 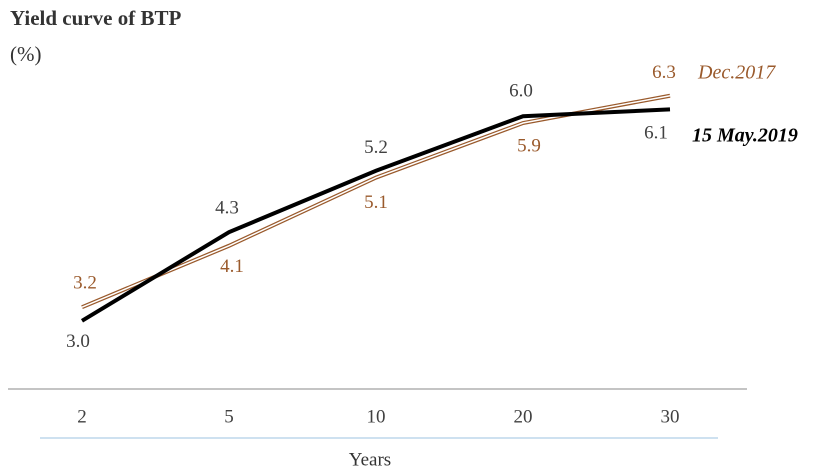 What do you see at coordinates (376, 147) in the screenshot?
I see `data-label: 5.2` at bounding box center [376, 147].